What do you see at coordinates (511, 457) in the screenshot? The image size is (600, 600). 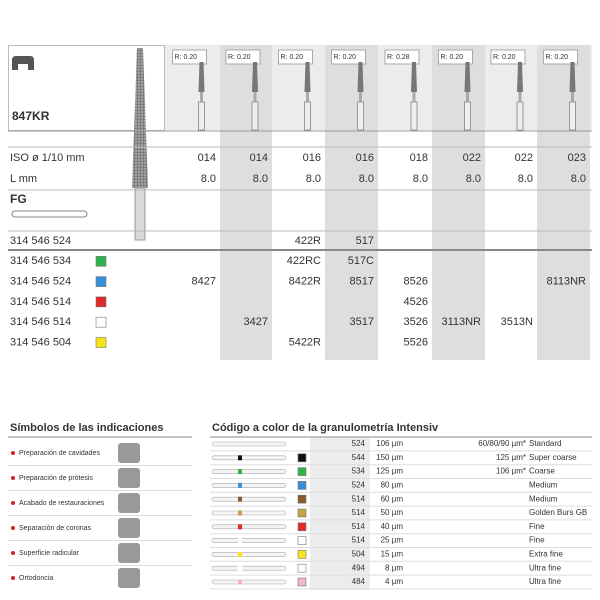 I see `grit-equivalent: 125 µm*` at bounding box center [511, 457].